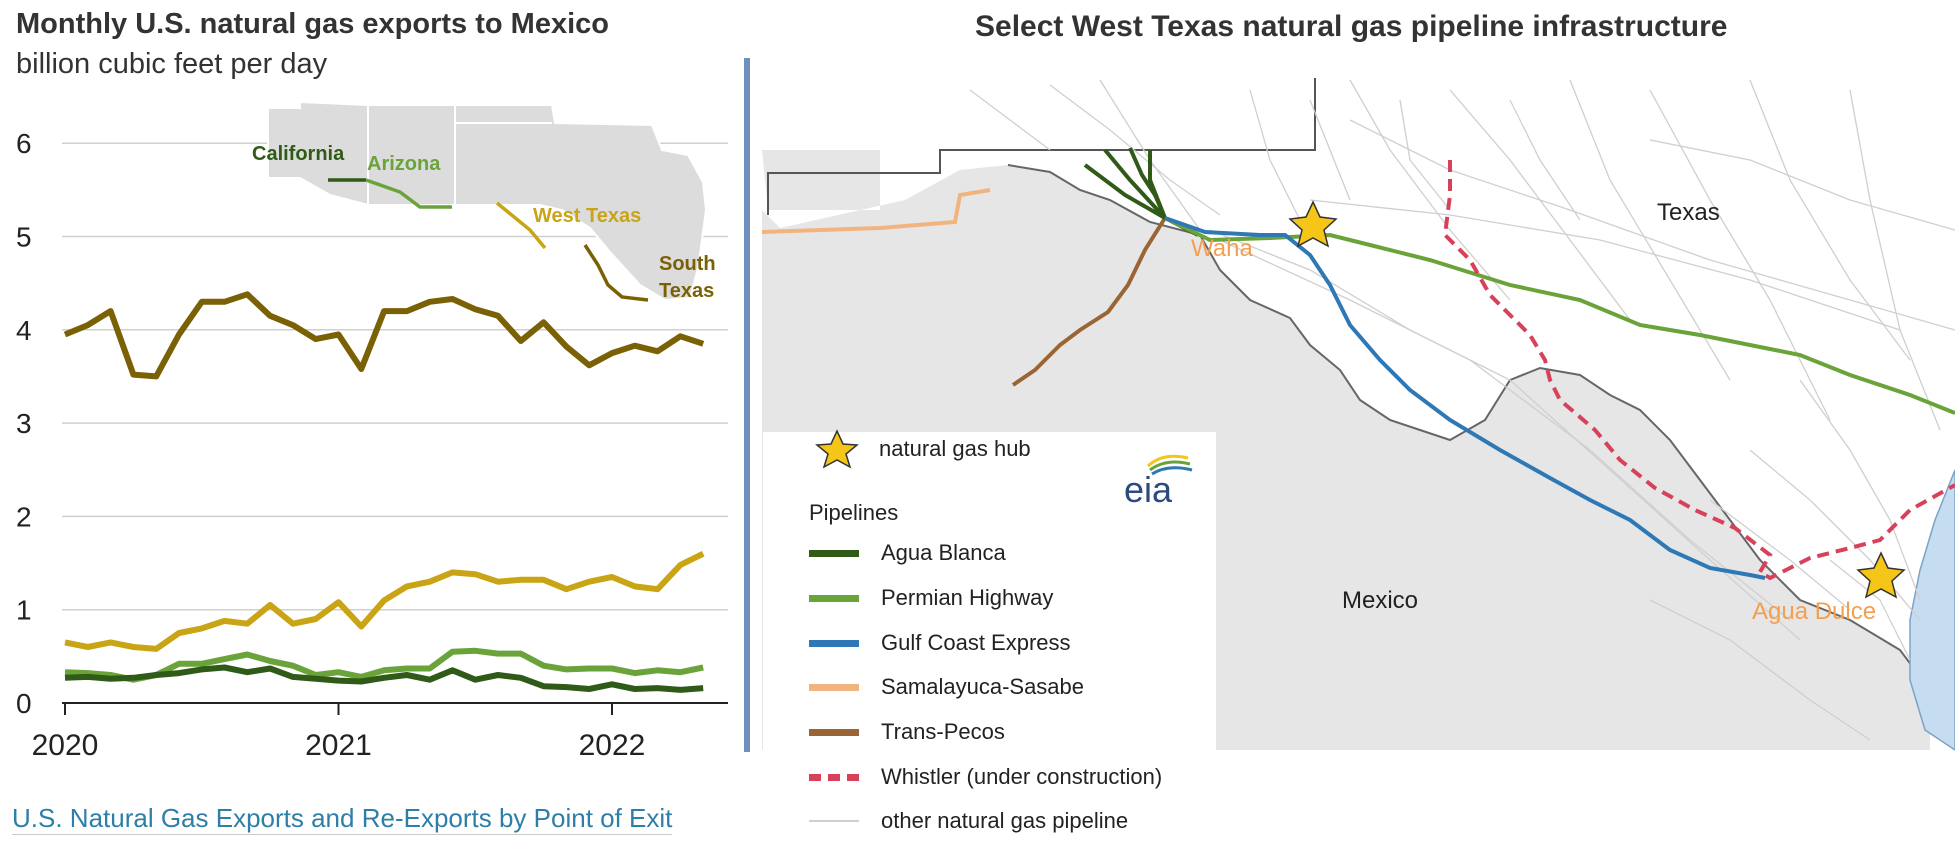  Describe the element at coordinates (1380, 600) in the screenshot. I see `map-label-mexico: Mexico` at that location.